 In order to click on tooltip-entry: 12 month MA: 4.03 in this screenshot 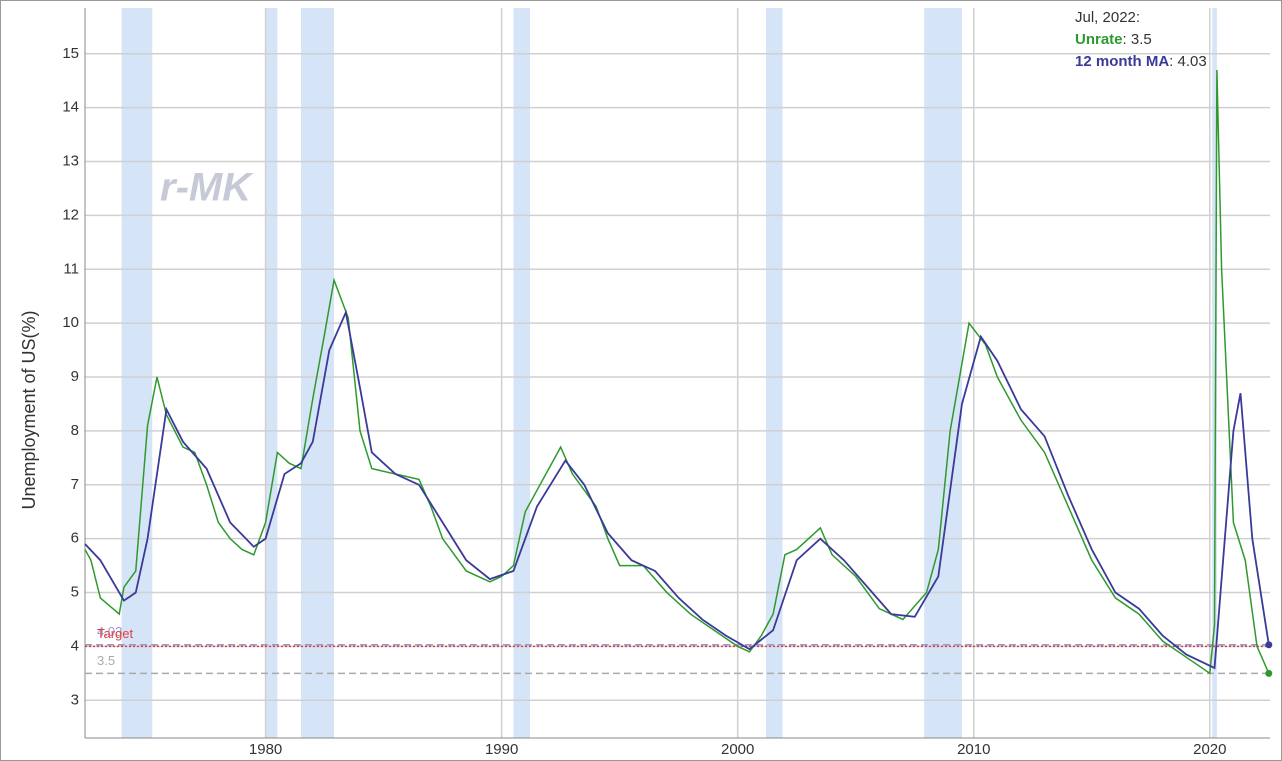, I will do `click(1141, 61)`.